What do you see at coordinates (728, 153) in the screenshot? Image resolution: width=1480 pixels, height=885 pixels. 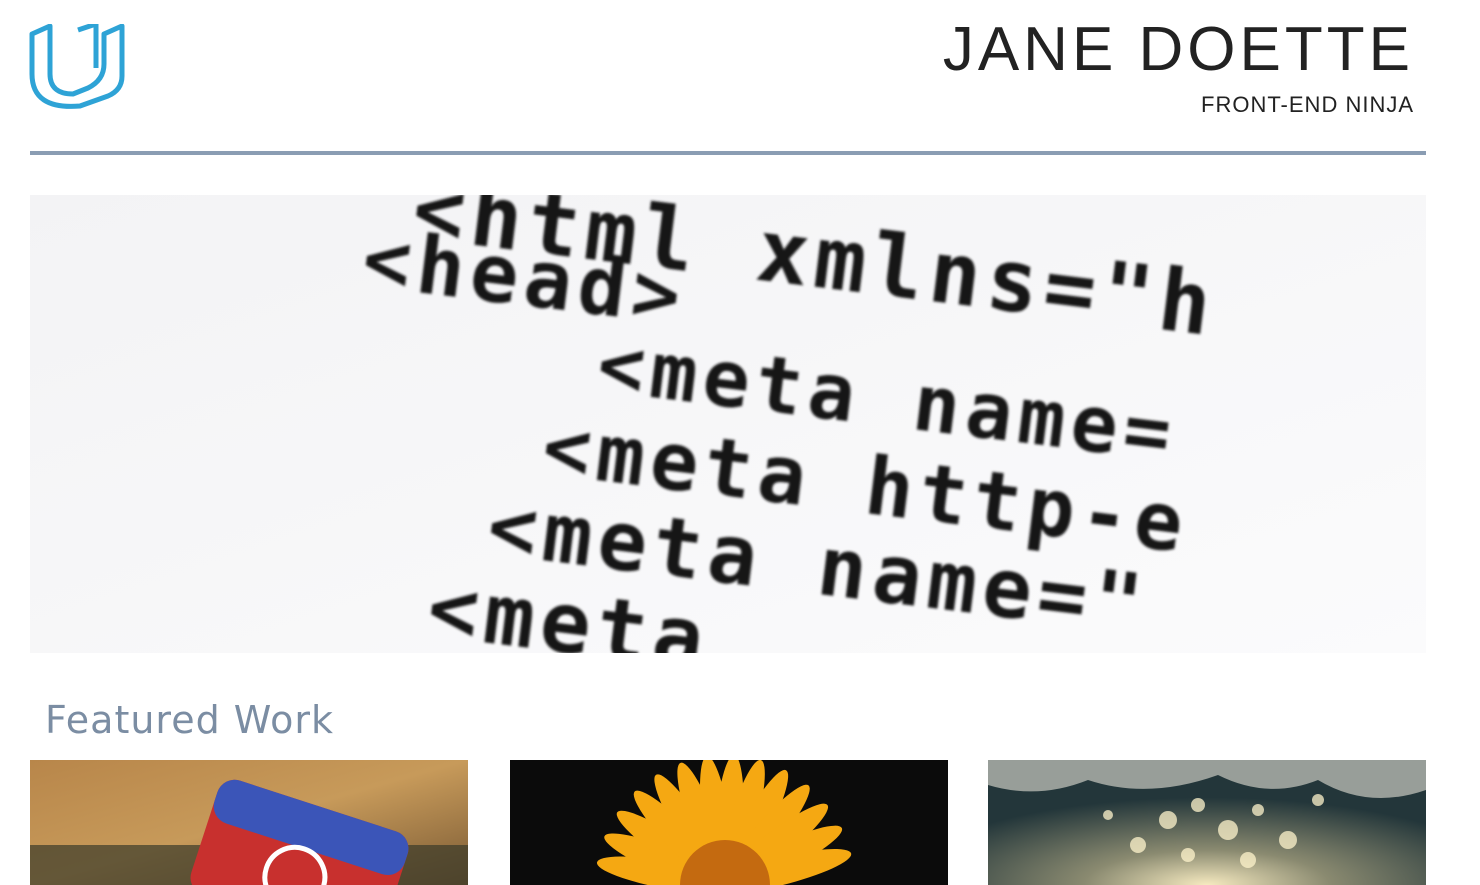 I see `divider` at bounding box center [728, 153].